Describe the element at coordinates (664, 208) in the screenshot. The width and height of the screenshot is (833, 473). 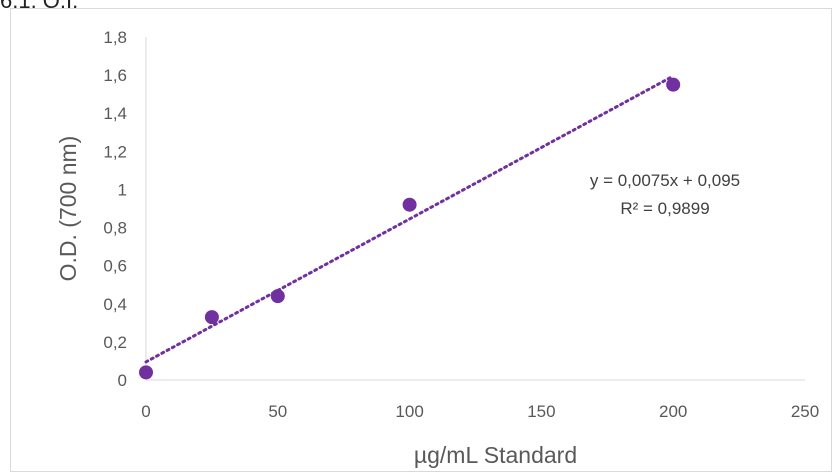
I see `r-squared-label: R² = 0,9899` at that location.